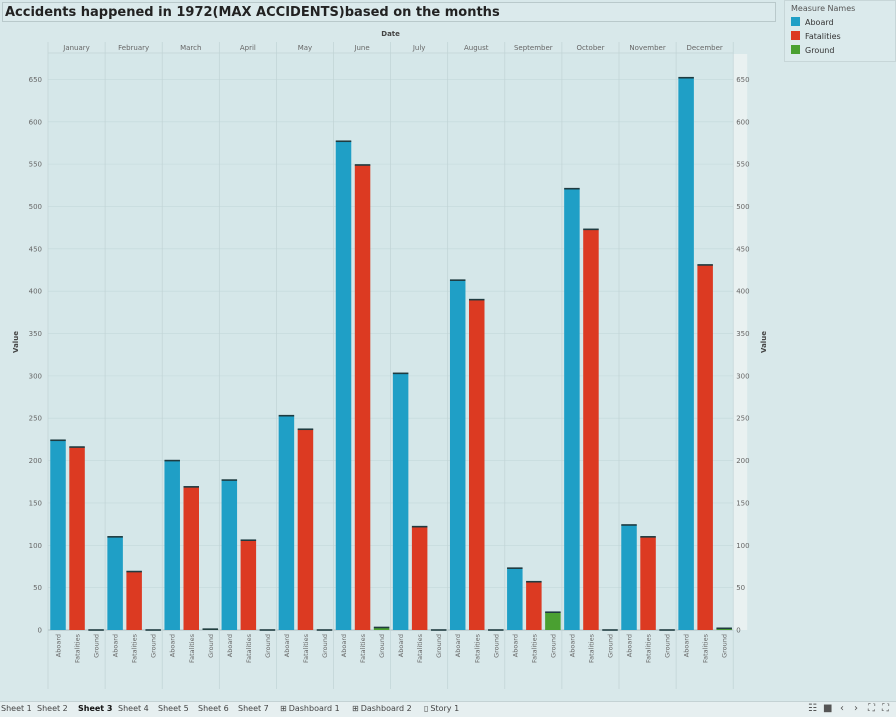  What do you see at coordinates (742, 207) in the screenshot?
I see `y-tick-label-right: 500` at bounding box center [742, 207].